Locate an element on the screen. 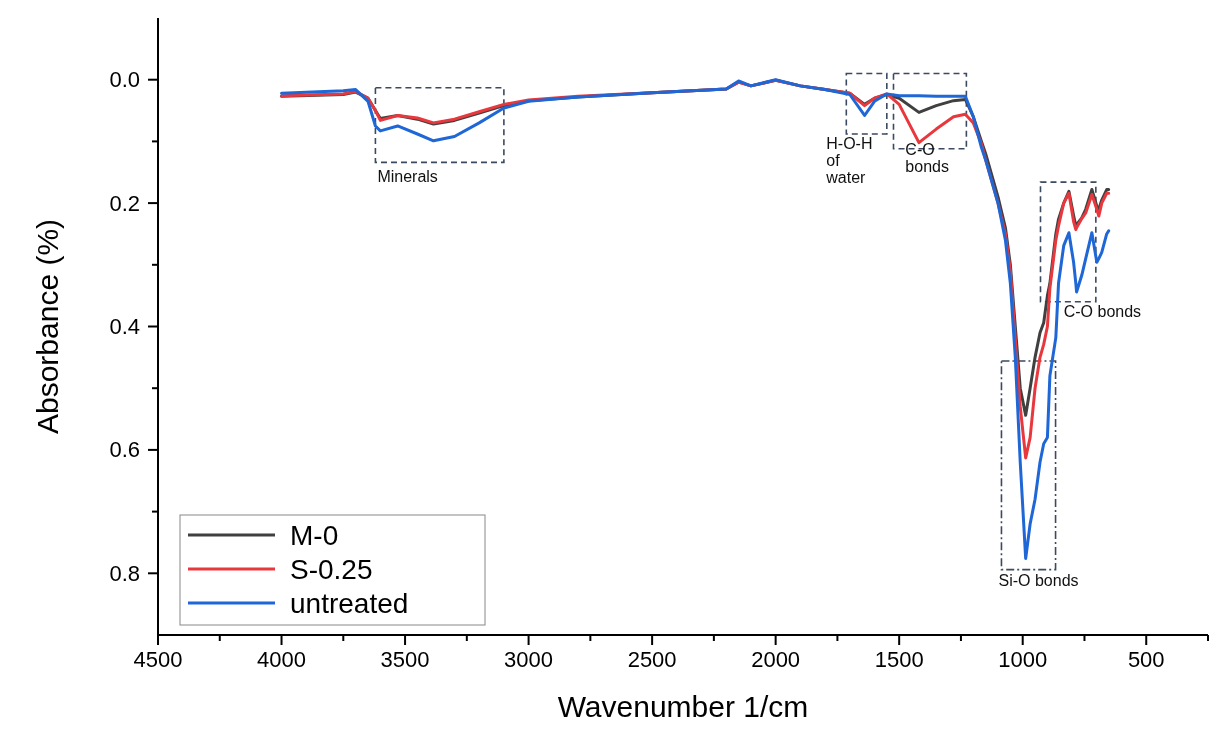  y-tick-label: 0.2 is located at coordinates (124, 203).